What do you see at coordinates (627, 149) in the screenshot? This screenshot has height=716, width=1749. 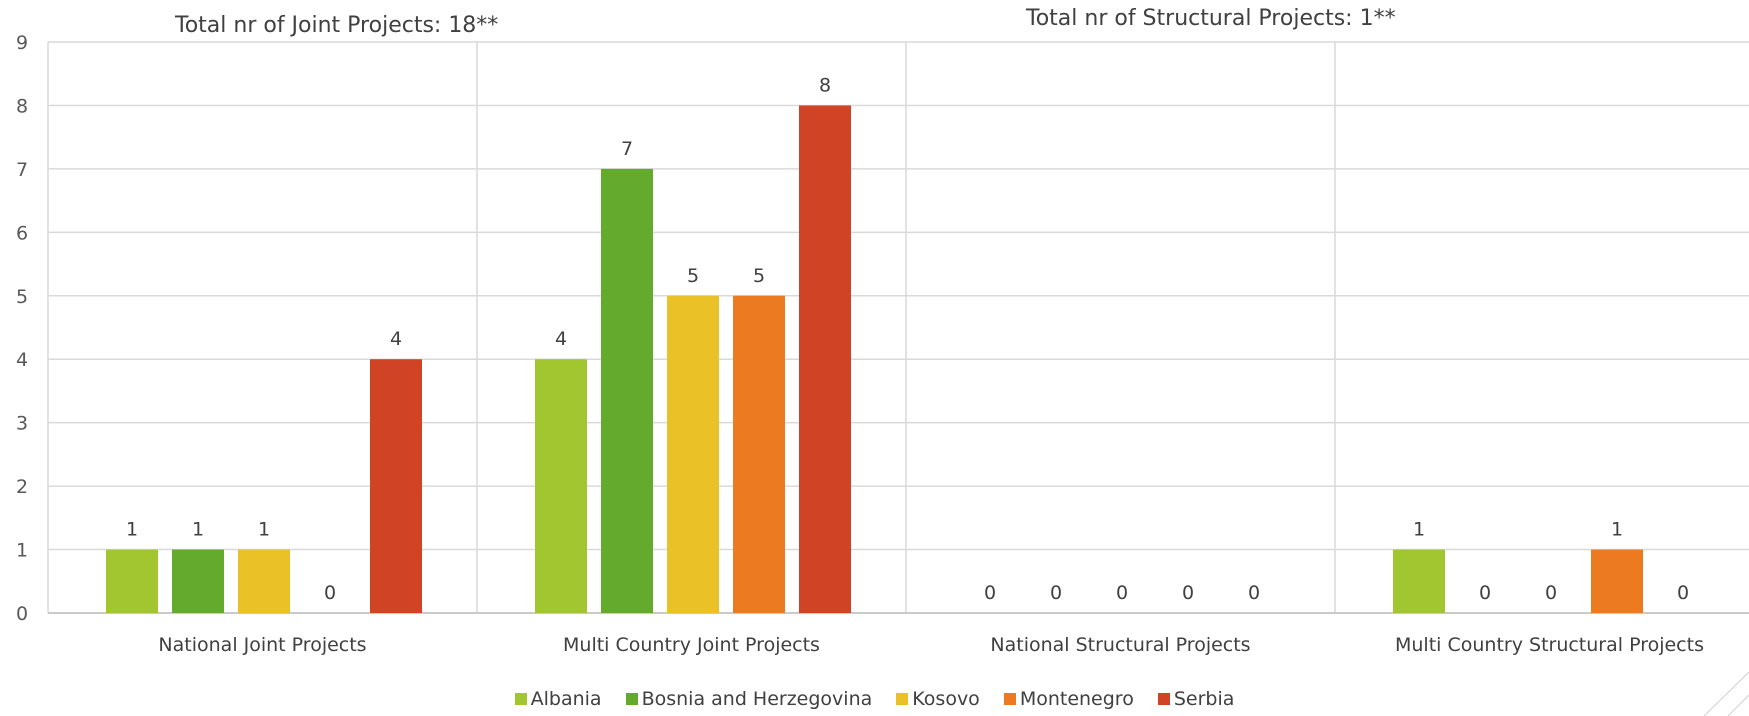 I see `data-label: 7` at bounding box center [627, 149].